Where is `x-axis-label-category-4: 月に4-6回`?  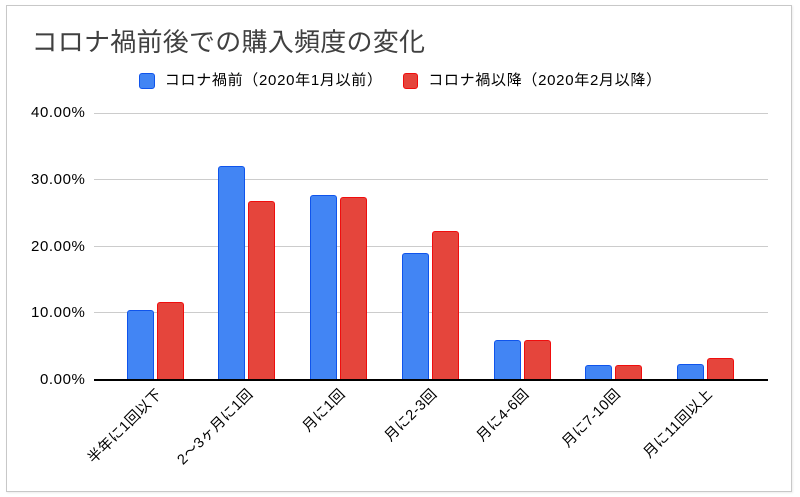
x-axis-label-category-4: 月に4-6回 is located at coordinates (503, 415).